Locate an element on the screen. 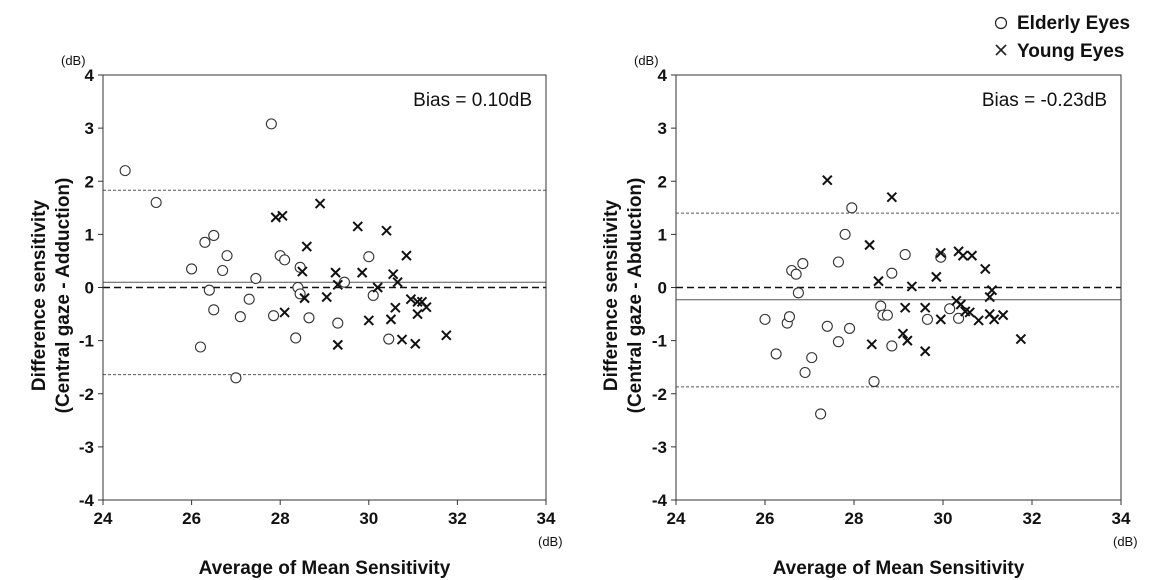 Image resolution: width=1157 pixels, height=580 pixels. y-axis-title-line-2: (Central gaze - Abduction) is located at coordinates (635, 296).